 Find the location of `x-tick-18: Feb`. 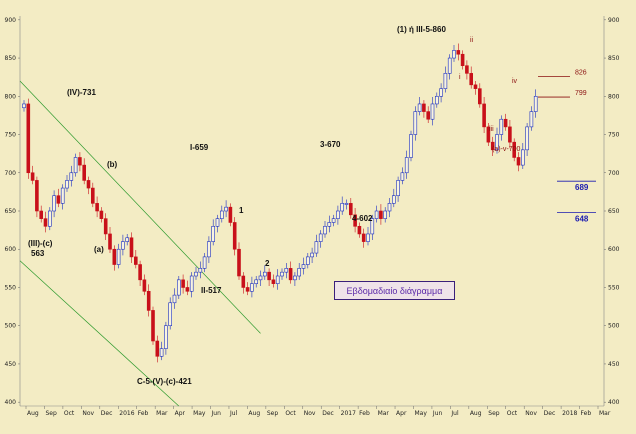

x-tick-18: Feb is located at coordinates (364, 413).